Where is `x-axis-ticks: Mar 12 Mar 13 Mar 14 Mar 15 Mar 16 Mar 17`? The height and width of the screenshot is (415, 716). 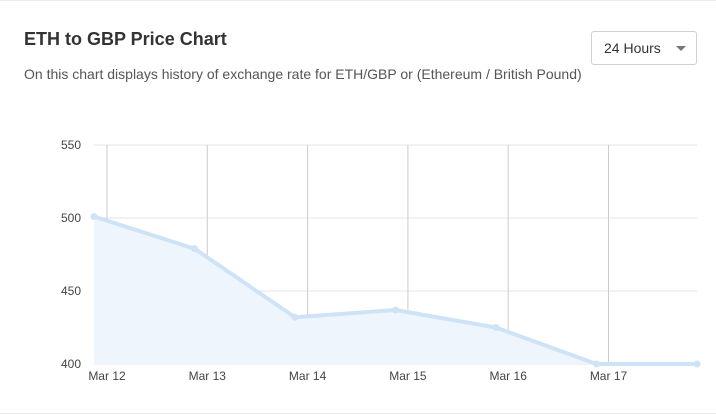
x-axis-ticks: Mar 12 Mar 13 Mar 14 Mar 15 Mar 16 Mar 17 is located at coordinates (357, 376).